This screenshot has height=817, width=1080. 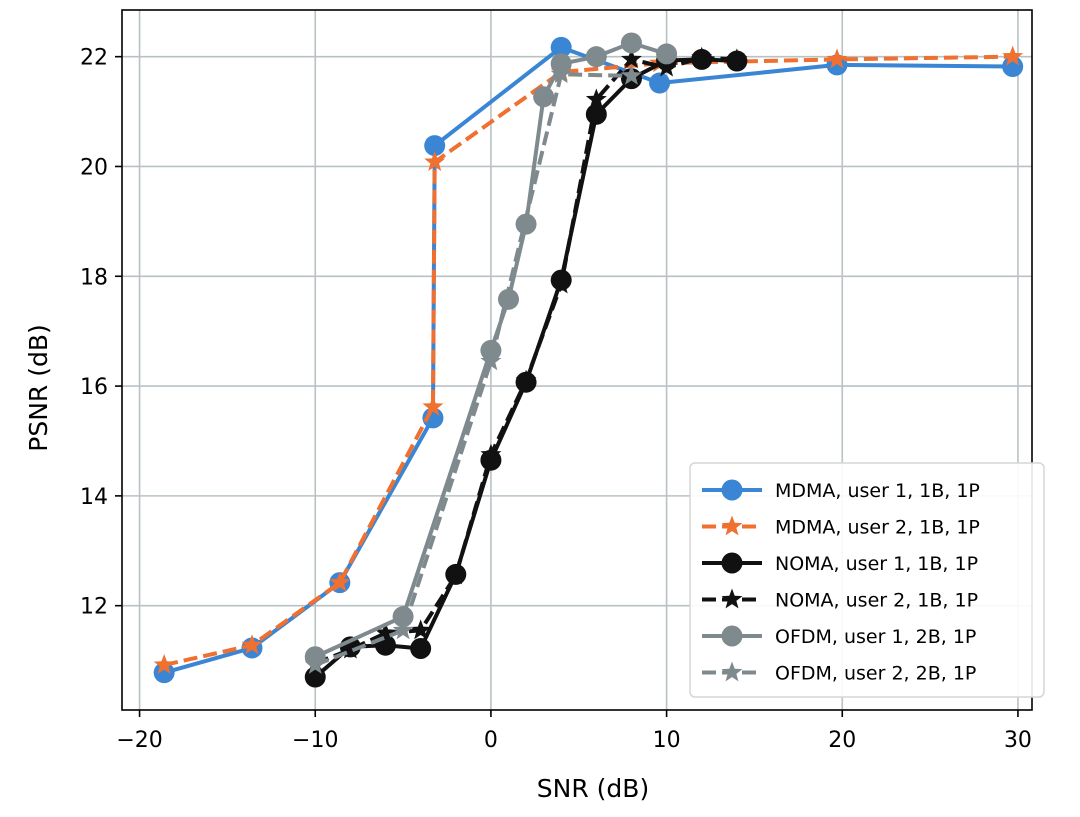 What do you see at coordinates (667, 740) in the screenshot?
I see `x-tick-label: 10` at bounding box center [667, 740].